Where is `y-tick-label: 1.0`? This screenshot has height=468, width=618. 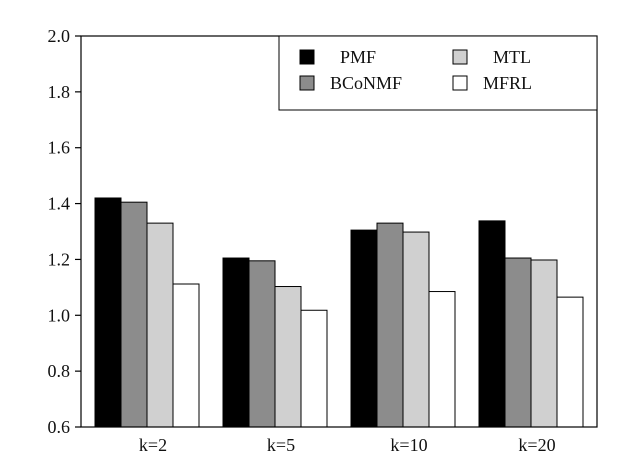 y-tick-label: 1.0 is located at coordinates (59, 315).